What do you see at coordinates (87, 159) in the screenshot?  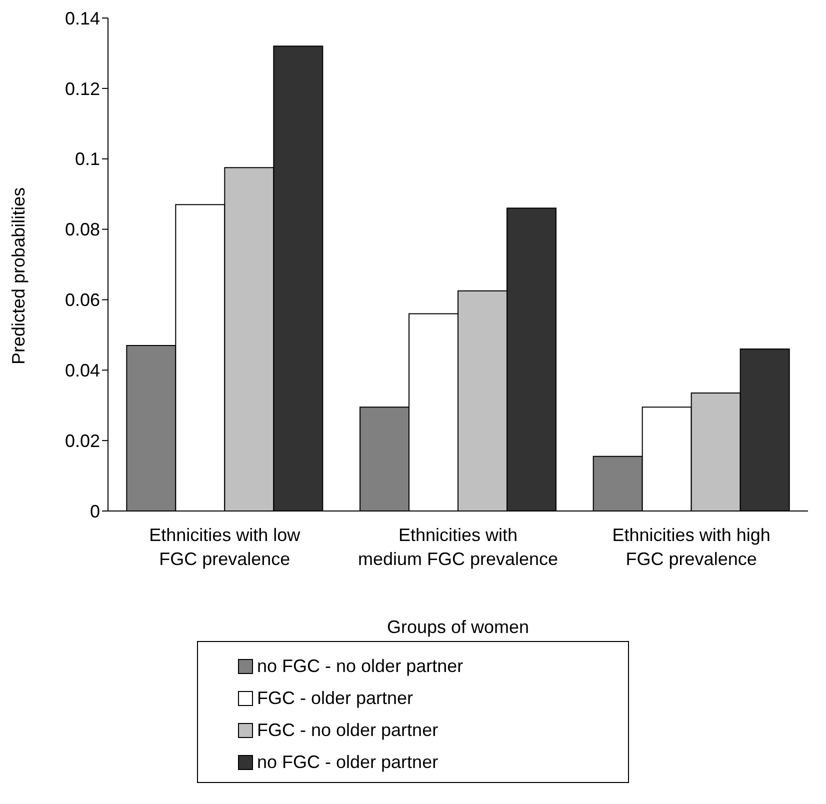 I see `y-tick-label: 0.1` at bounding box center [87, 159].